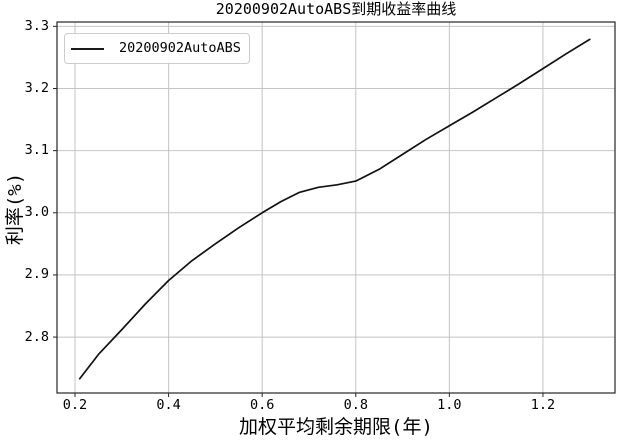 This screenshot has height=444, width=625. Describe the element at coordinates (355, 405) in the screenshot. I see `x-tick-label: 0.8` at that location.